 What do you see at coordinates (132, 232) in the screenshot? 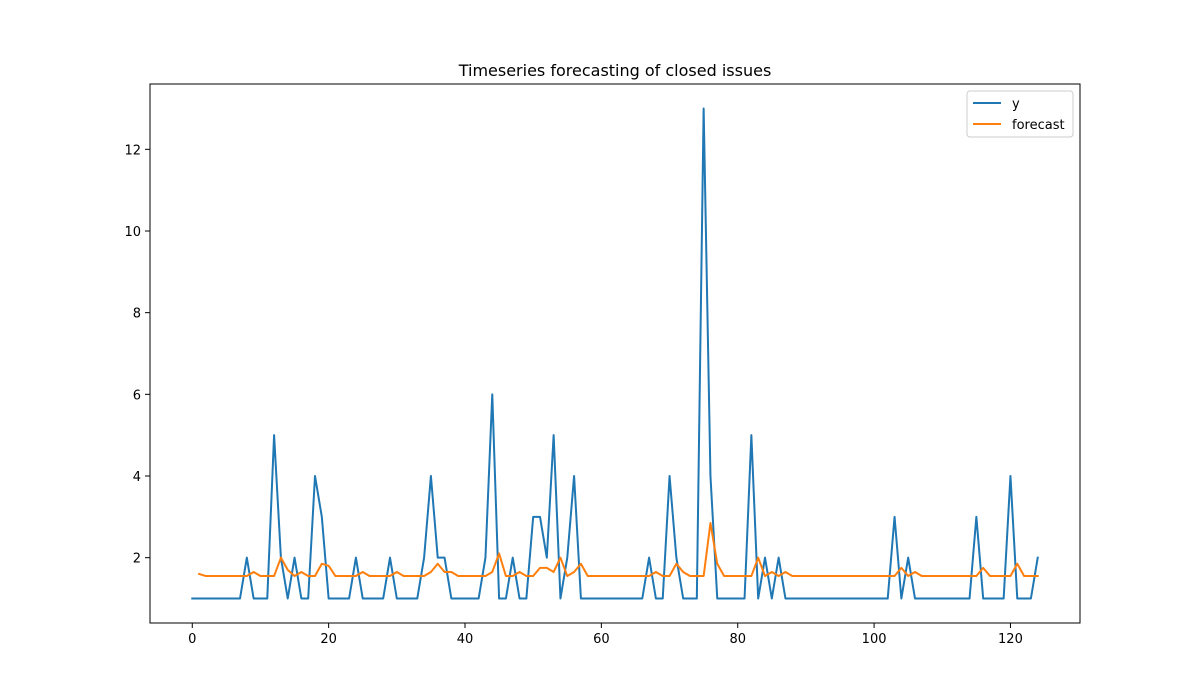
I see `y-tick-label: 10` at bounding box center [132, 232].